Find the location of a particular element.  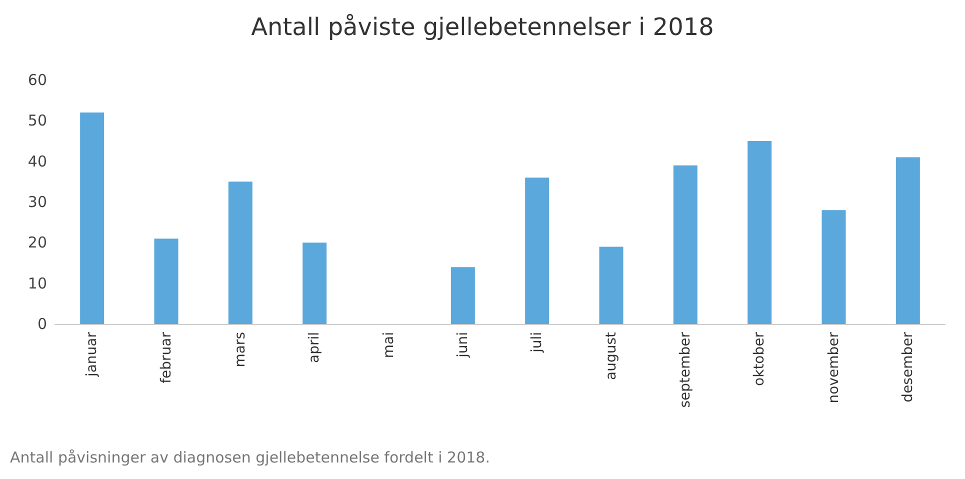

y-tick-label: 60 is located at coordinates (37, 80).